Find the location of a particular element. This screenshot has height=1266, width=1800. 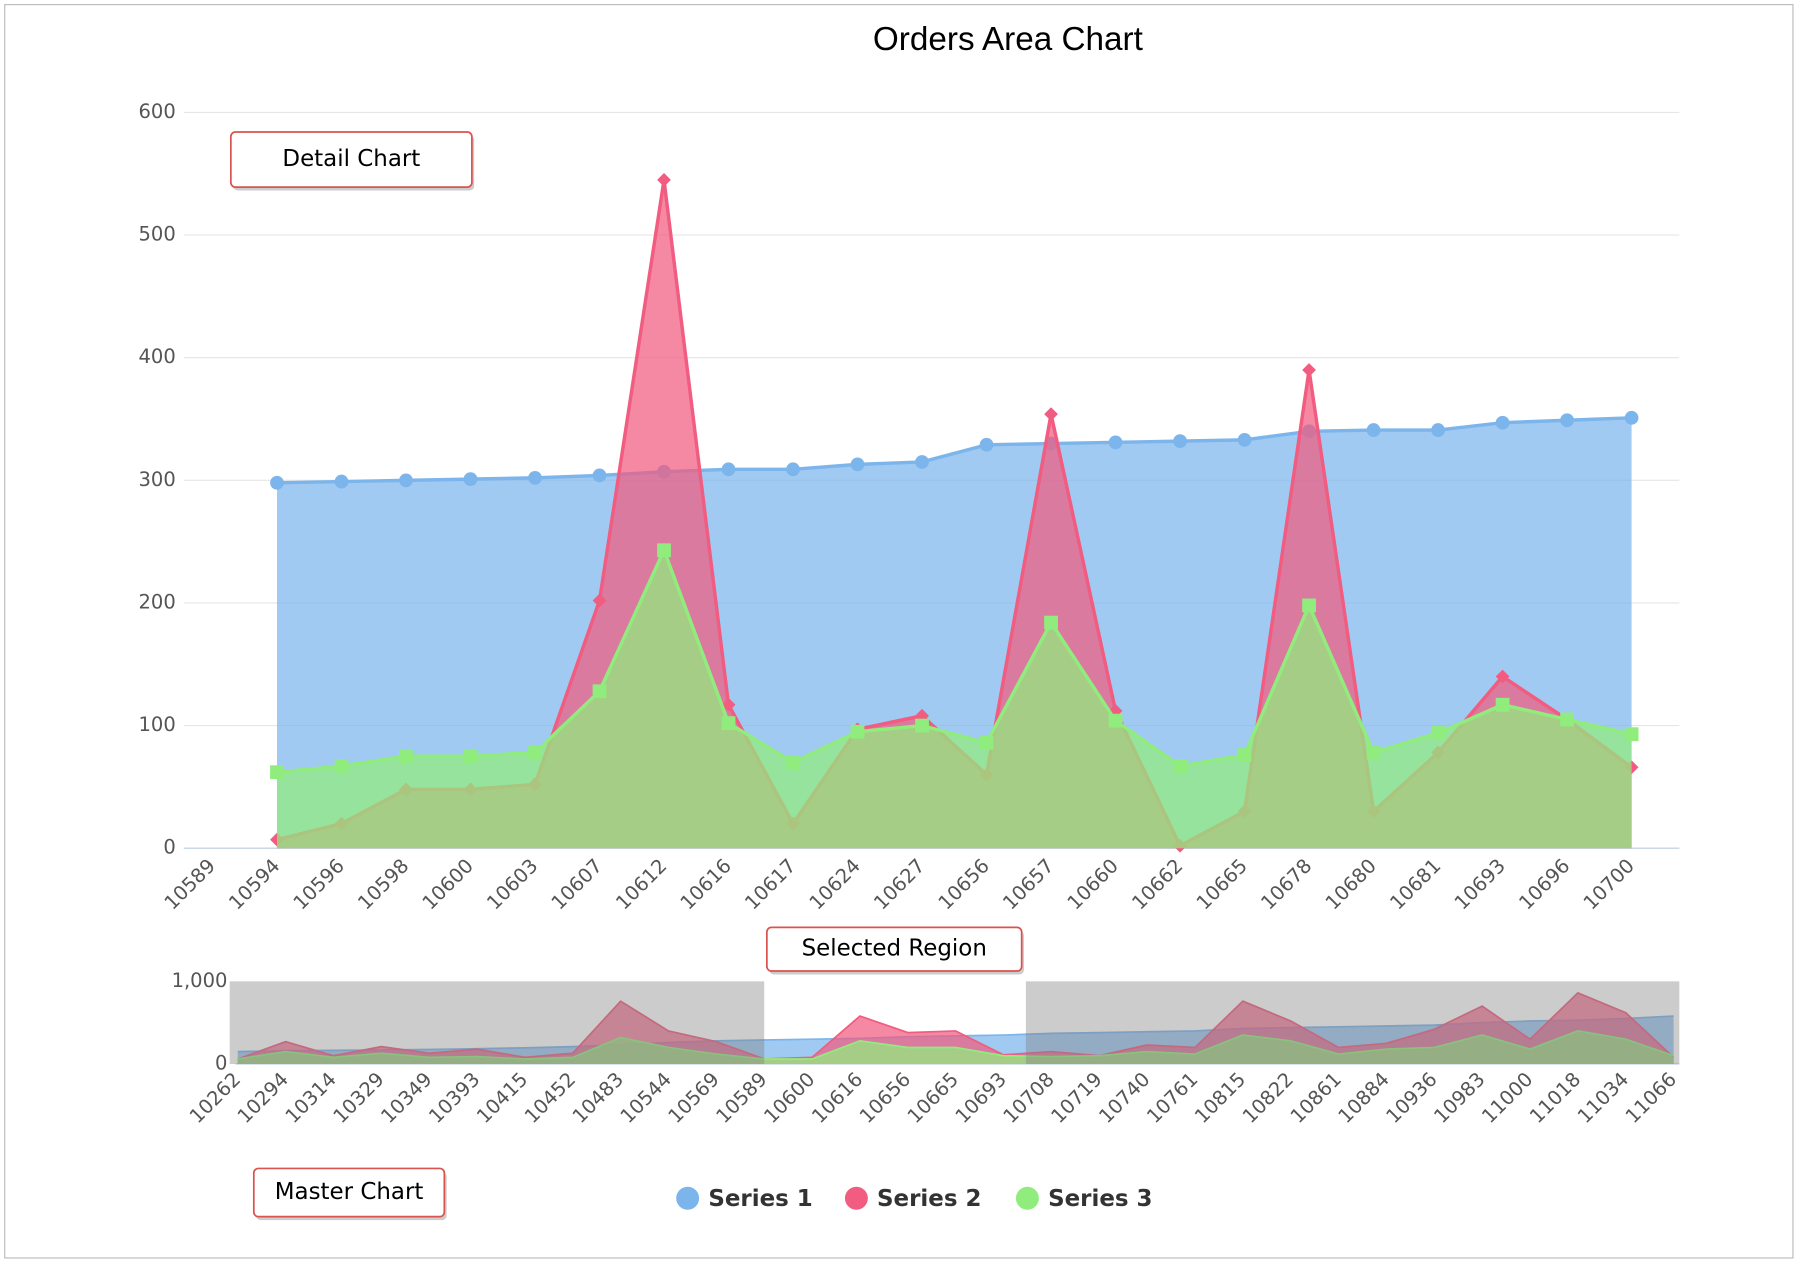

annotation: Selected Region is located at coordinates (894, 949).